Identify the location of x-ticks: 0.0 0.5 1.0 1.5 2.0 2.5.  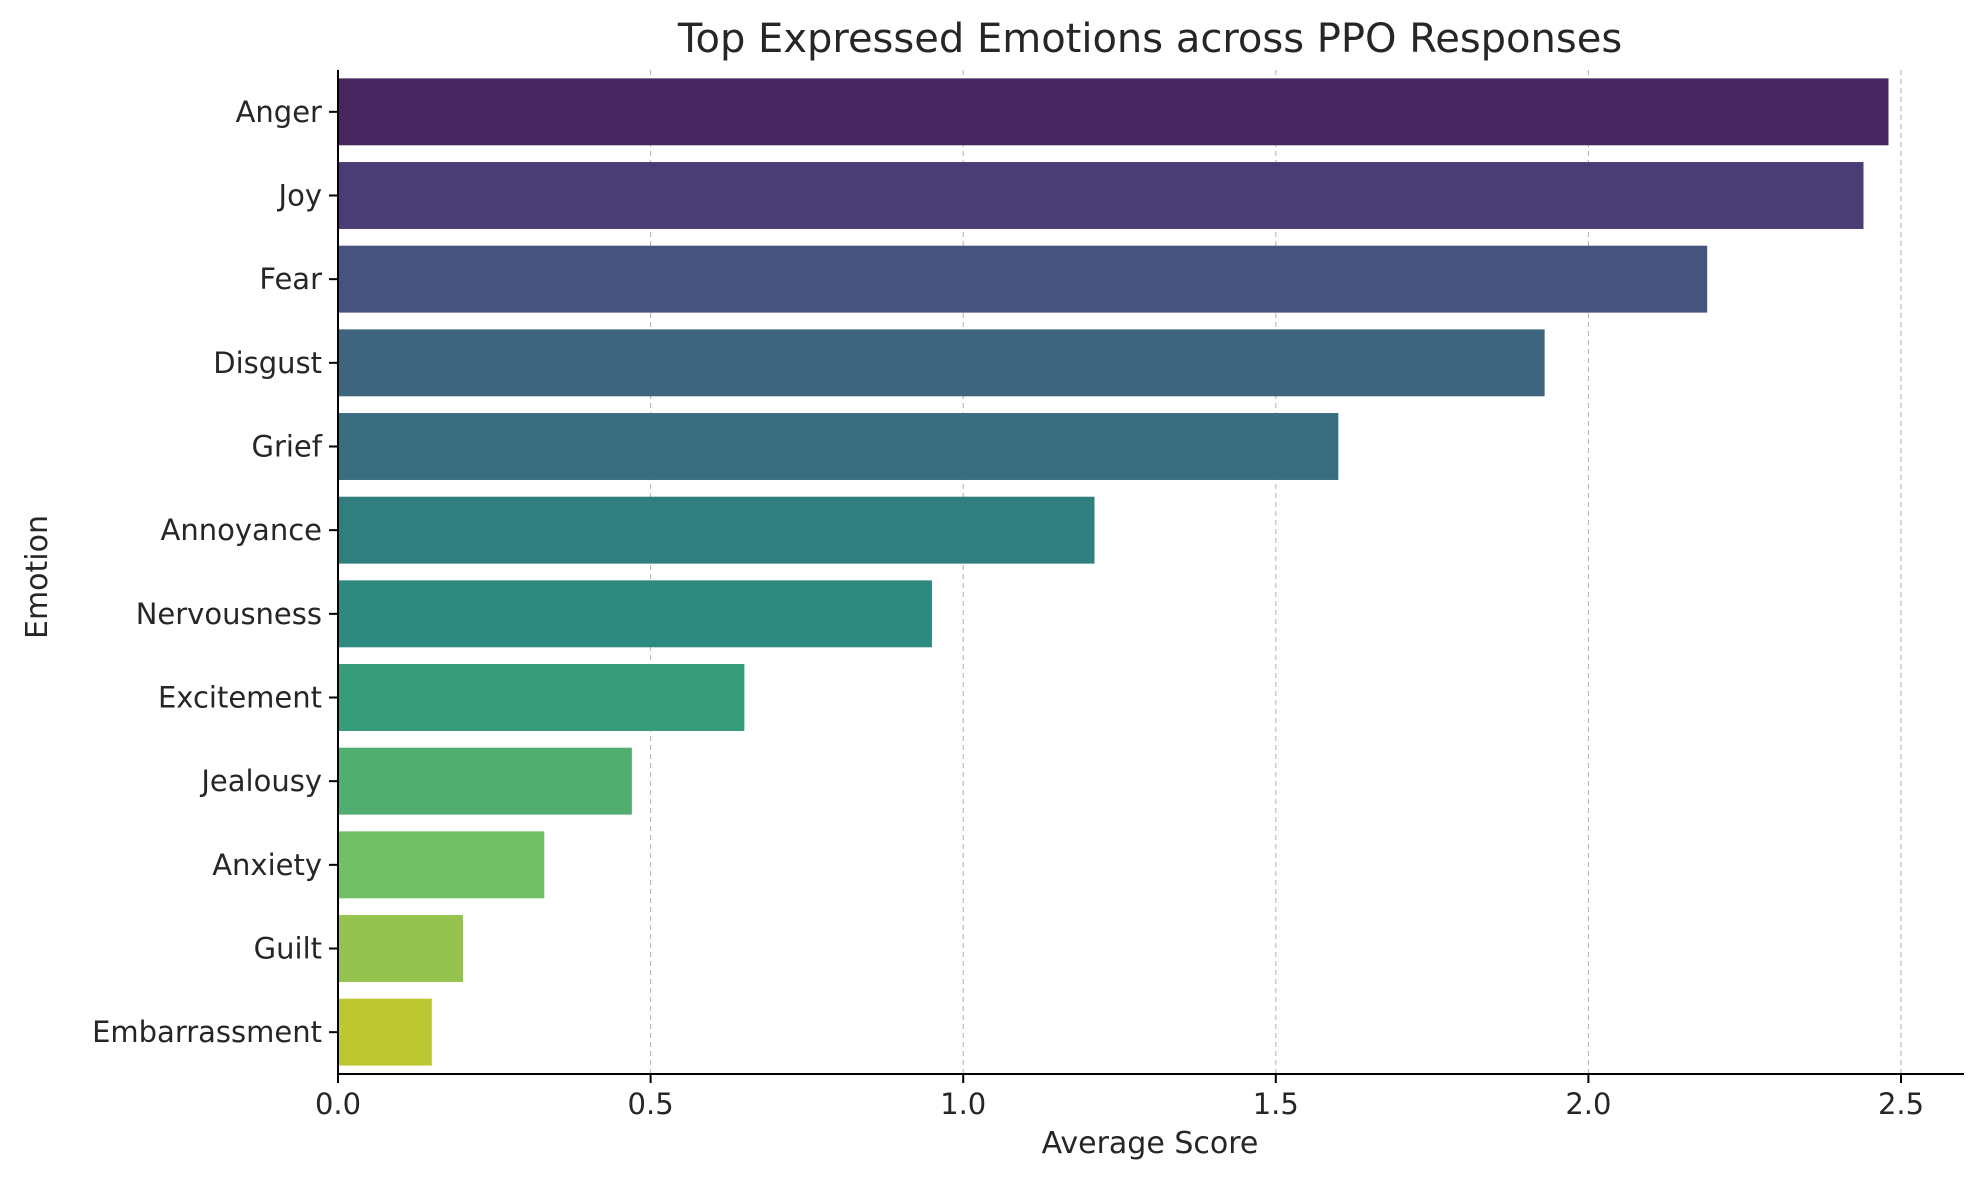
(1119, 1097).